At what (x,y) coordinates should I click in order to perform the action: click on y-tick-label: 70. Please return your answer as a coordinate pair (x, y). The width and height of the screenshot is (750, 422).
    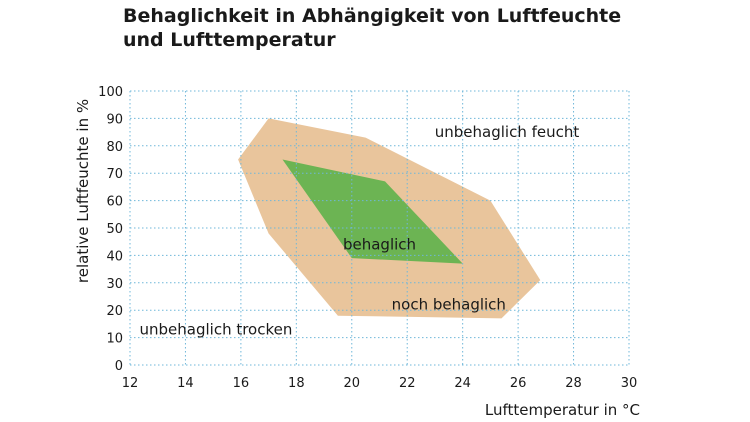
    Looking at the image, I should click on (114, 174).